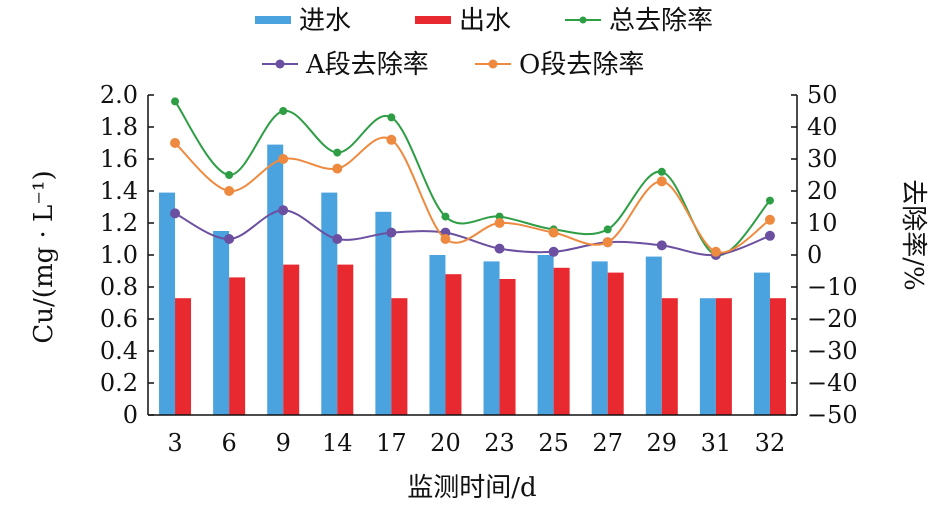 The image size is (945, 512). What do you see at coordinates (119, 255) in the screenshot?
I see `y-tick-label: 1.0` at bounding box center [119, 255].